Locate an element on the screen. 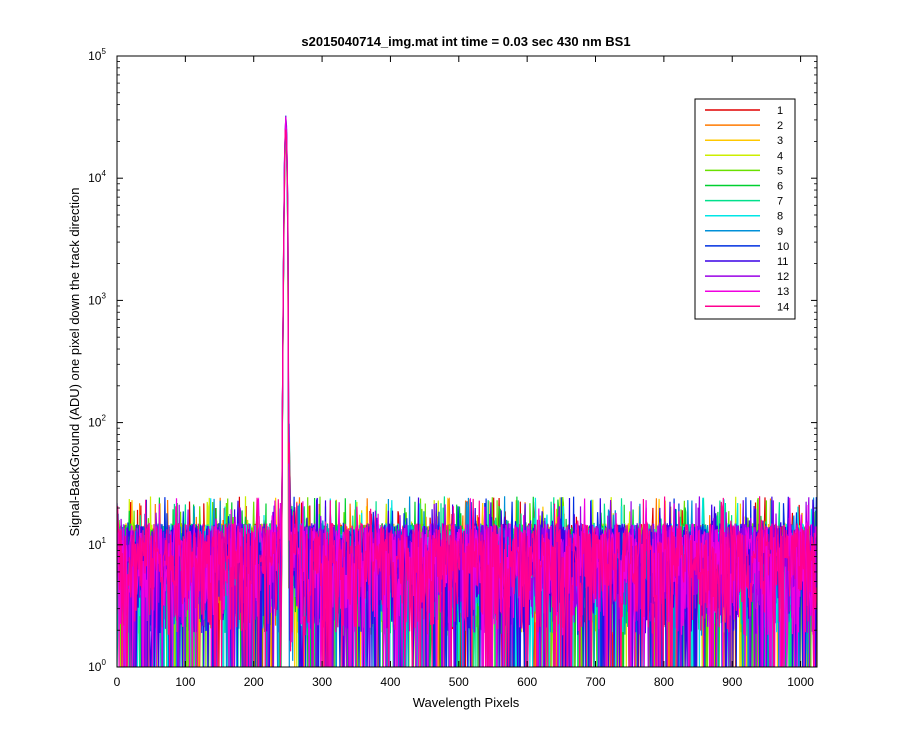 This screenshot has width=900, height=750. y-tick-label: 10⁴ is located at coordinates (97, 177).